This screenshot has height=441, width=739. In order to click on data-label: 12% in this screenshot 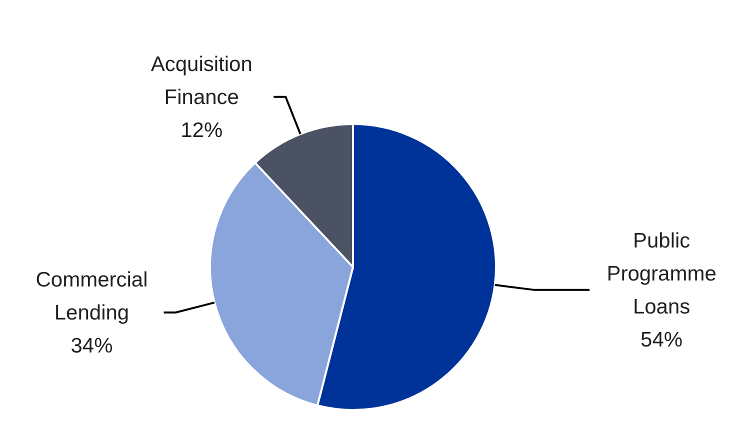, I will do `click(201, 130)`.